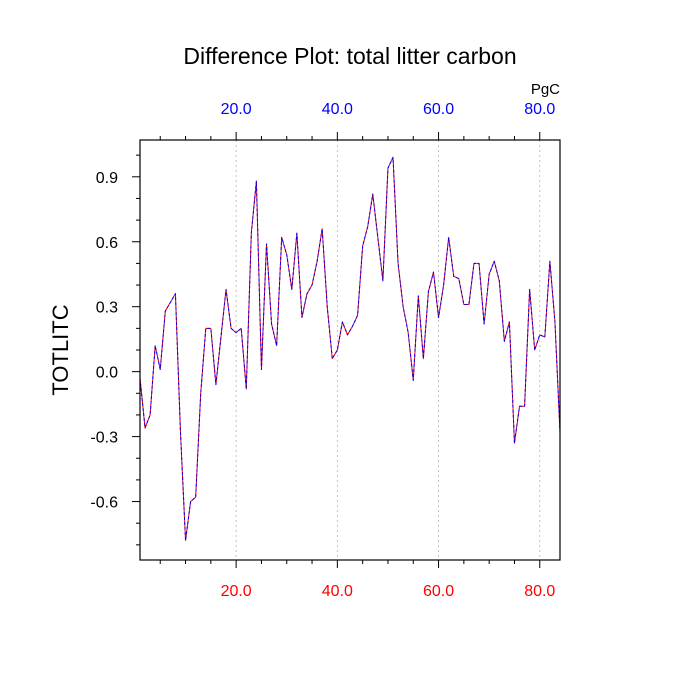 Image resolution: width=700 pixels, height=700 pixels. What do you see at coordinates (545, 89) in the screenshot?
I see `units-label: PgC` at bounding box center [545, 89].